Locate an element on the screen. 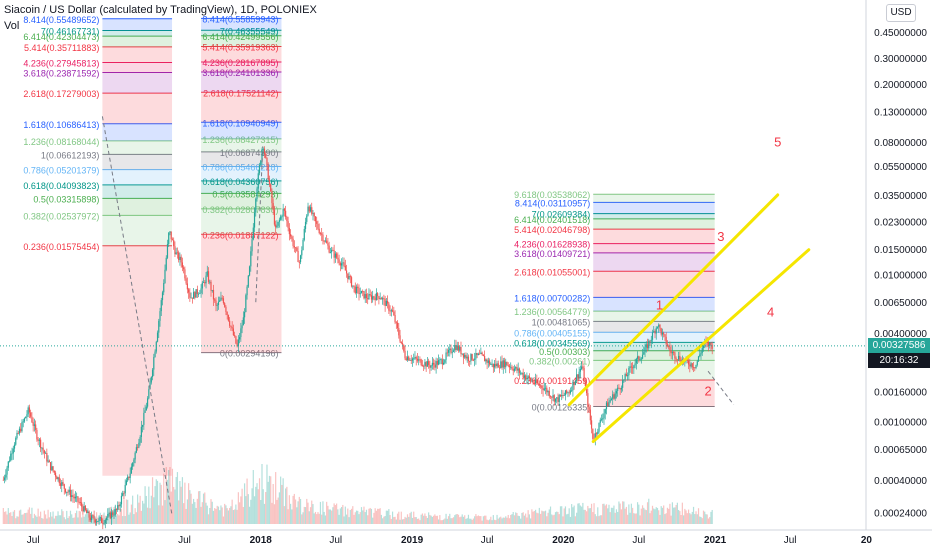 This screenshot has height=555, width=932. wave-label: 3 is located at coordinates (720, 236).